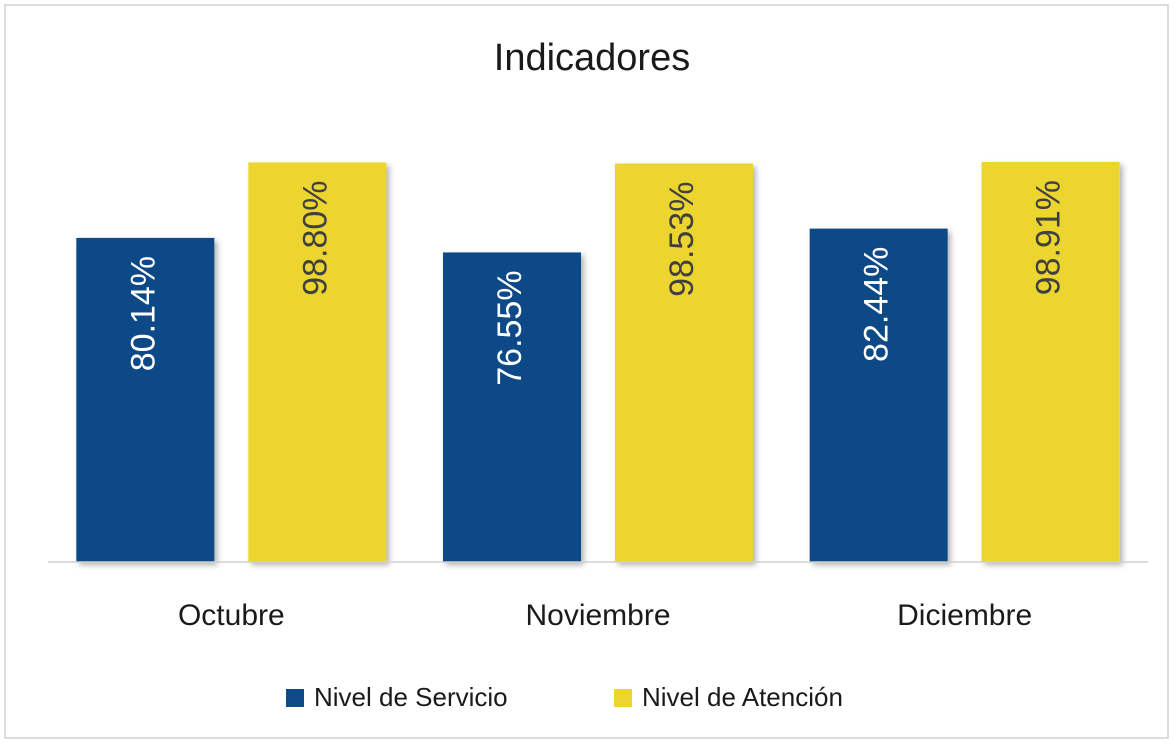  What do you see at coordinates (315, 237) in the screenshot?
I see `data-label: 98.80%` at bounding box center [315, 237].